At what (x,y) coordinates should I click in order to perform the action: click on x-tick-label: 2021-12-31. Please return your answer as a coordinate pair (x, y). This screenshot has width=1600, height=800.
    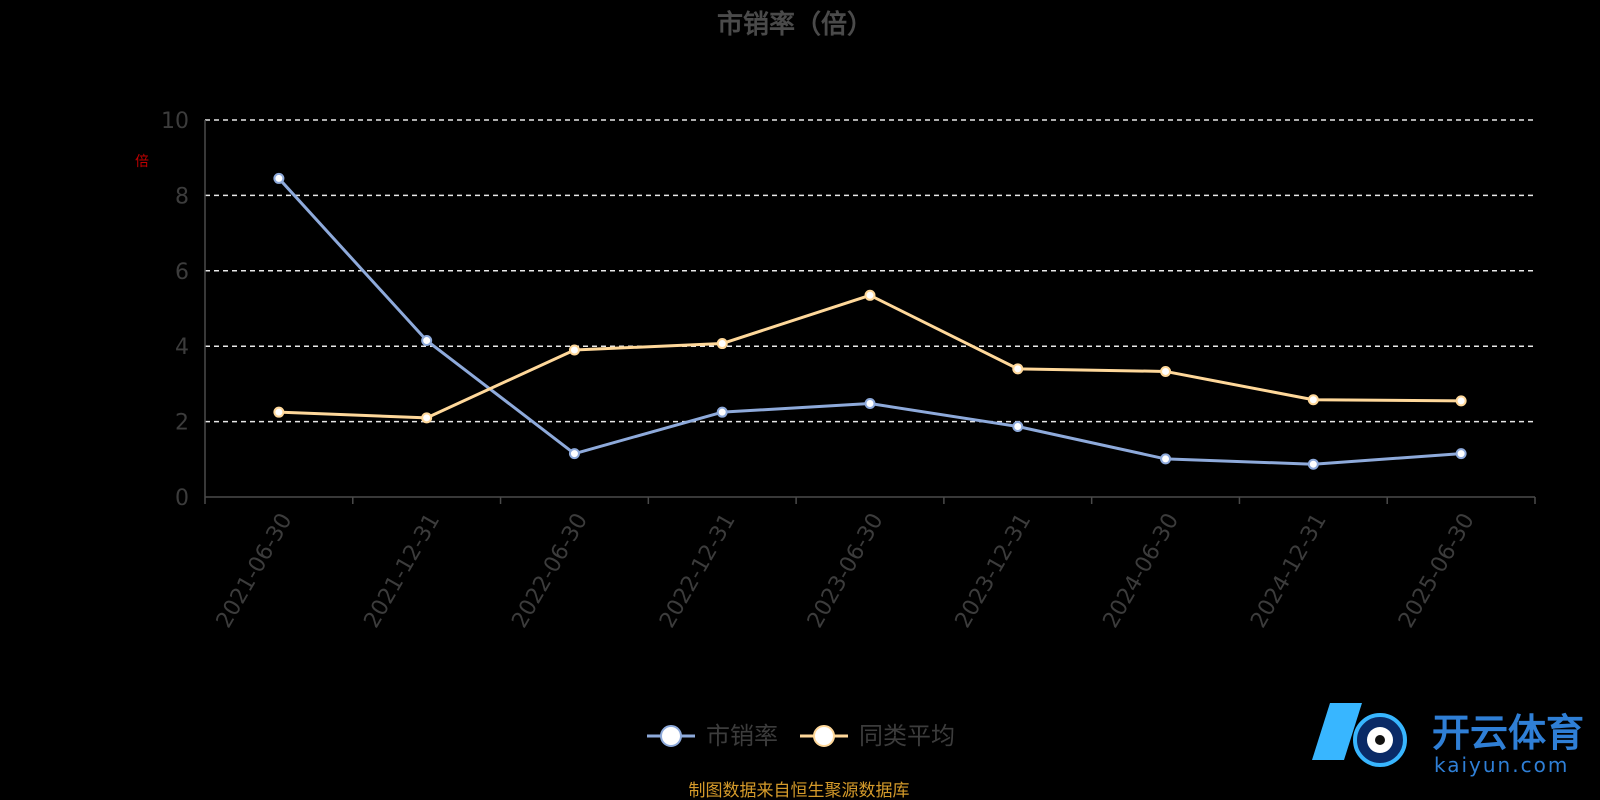
    Looking at the image, I should click on (403, 570).